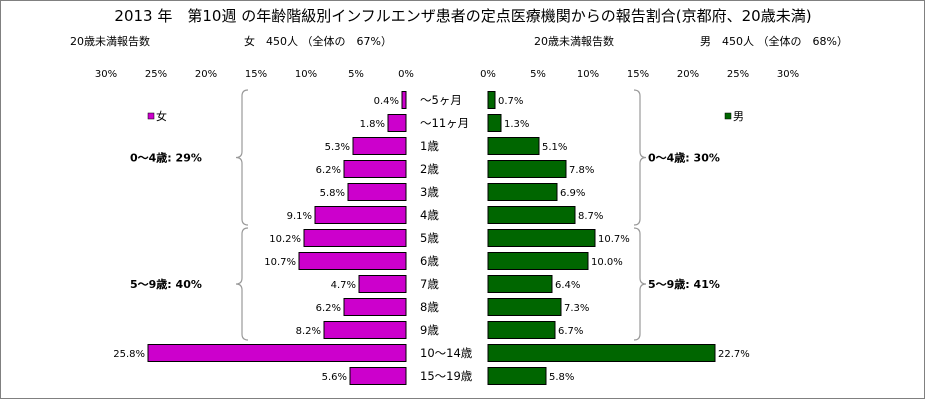 Image resolution: width=926 pixels, height=404 pixels. I want to click on male-value-label: 22.7%, so click(734, 354).